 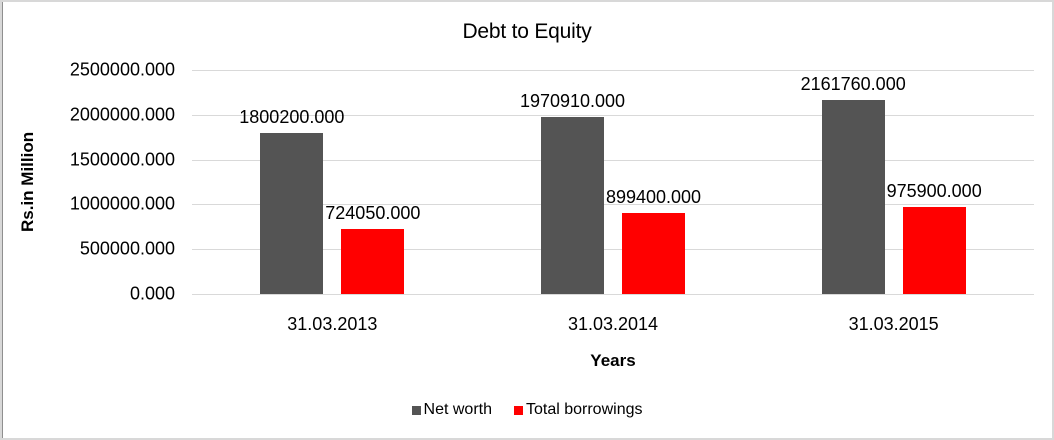 What do you see at coordinates (372, 182) in the screenshot?
I see `bar-column: 724050.000` at bounding box center [372, 182].